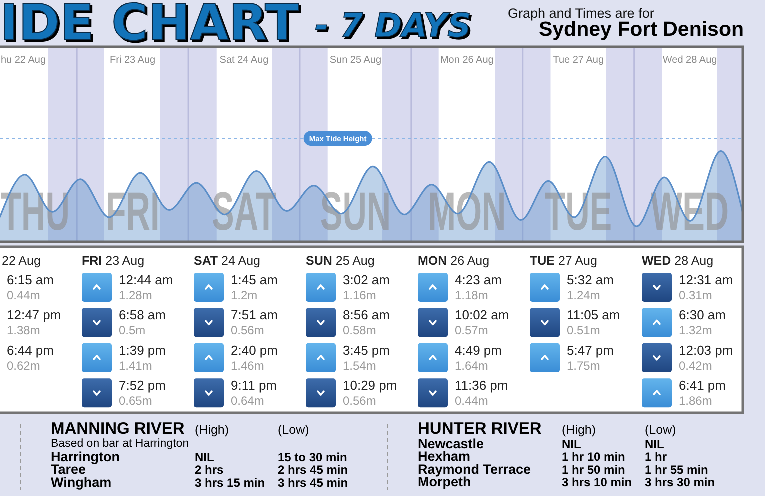 The image size is (765, 496). What do you see at coordinates (564, 261) in the screenshot?
I see `category-label: TUE 27 Aug` at bounding box center [564, 261].